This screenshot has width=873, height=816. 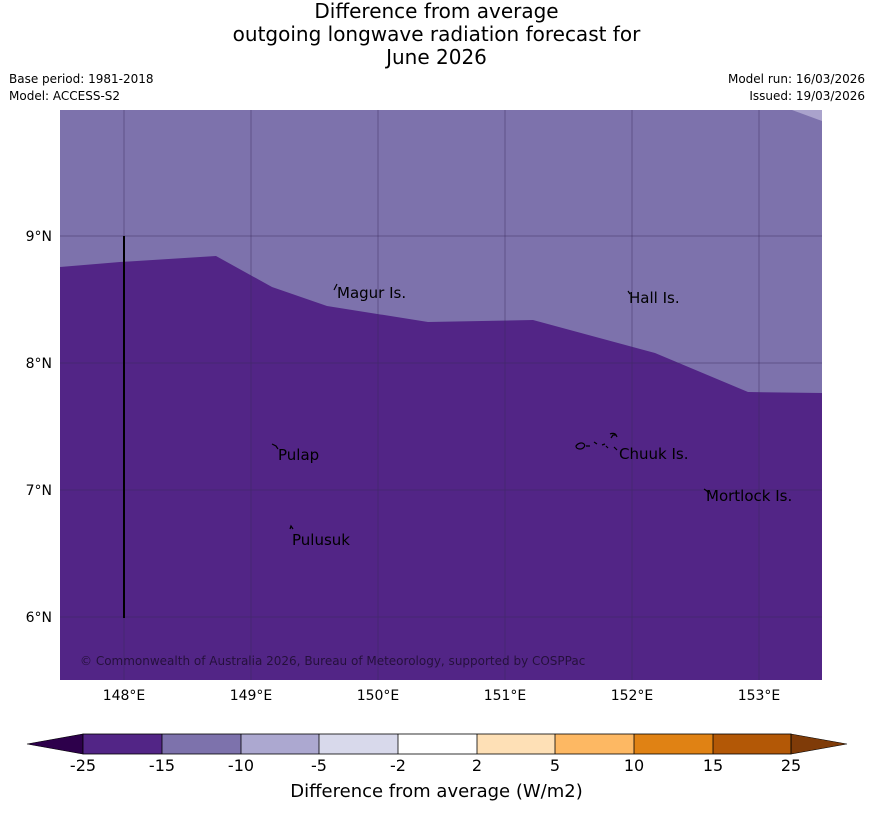 What do you see at coordinates (298, 455) in the screenshot?
I see `place-label-pulap: Pulap` at bounding box center [298, 455].